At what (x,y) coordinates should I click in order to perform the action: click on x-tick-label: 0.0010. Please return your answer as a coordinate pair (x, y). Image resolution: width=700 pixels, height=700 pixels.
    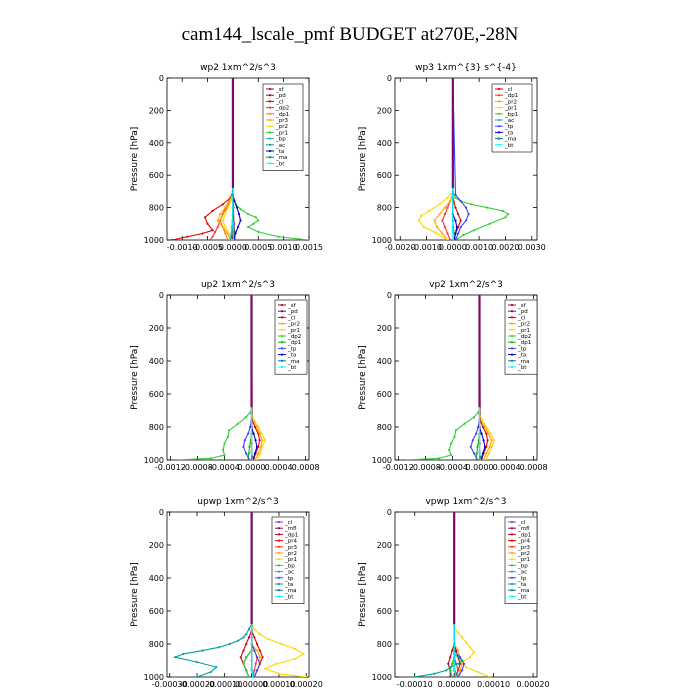
    Looking at the image, I should click on (479, 247).